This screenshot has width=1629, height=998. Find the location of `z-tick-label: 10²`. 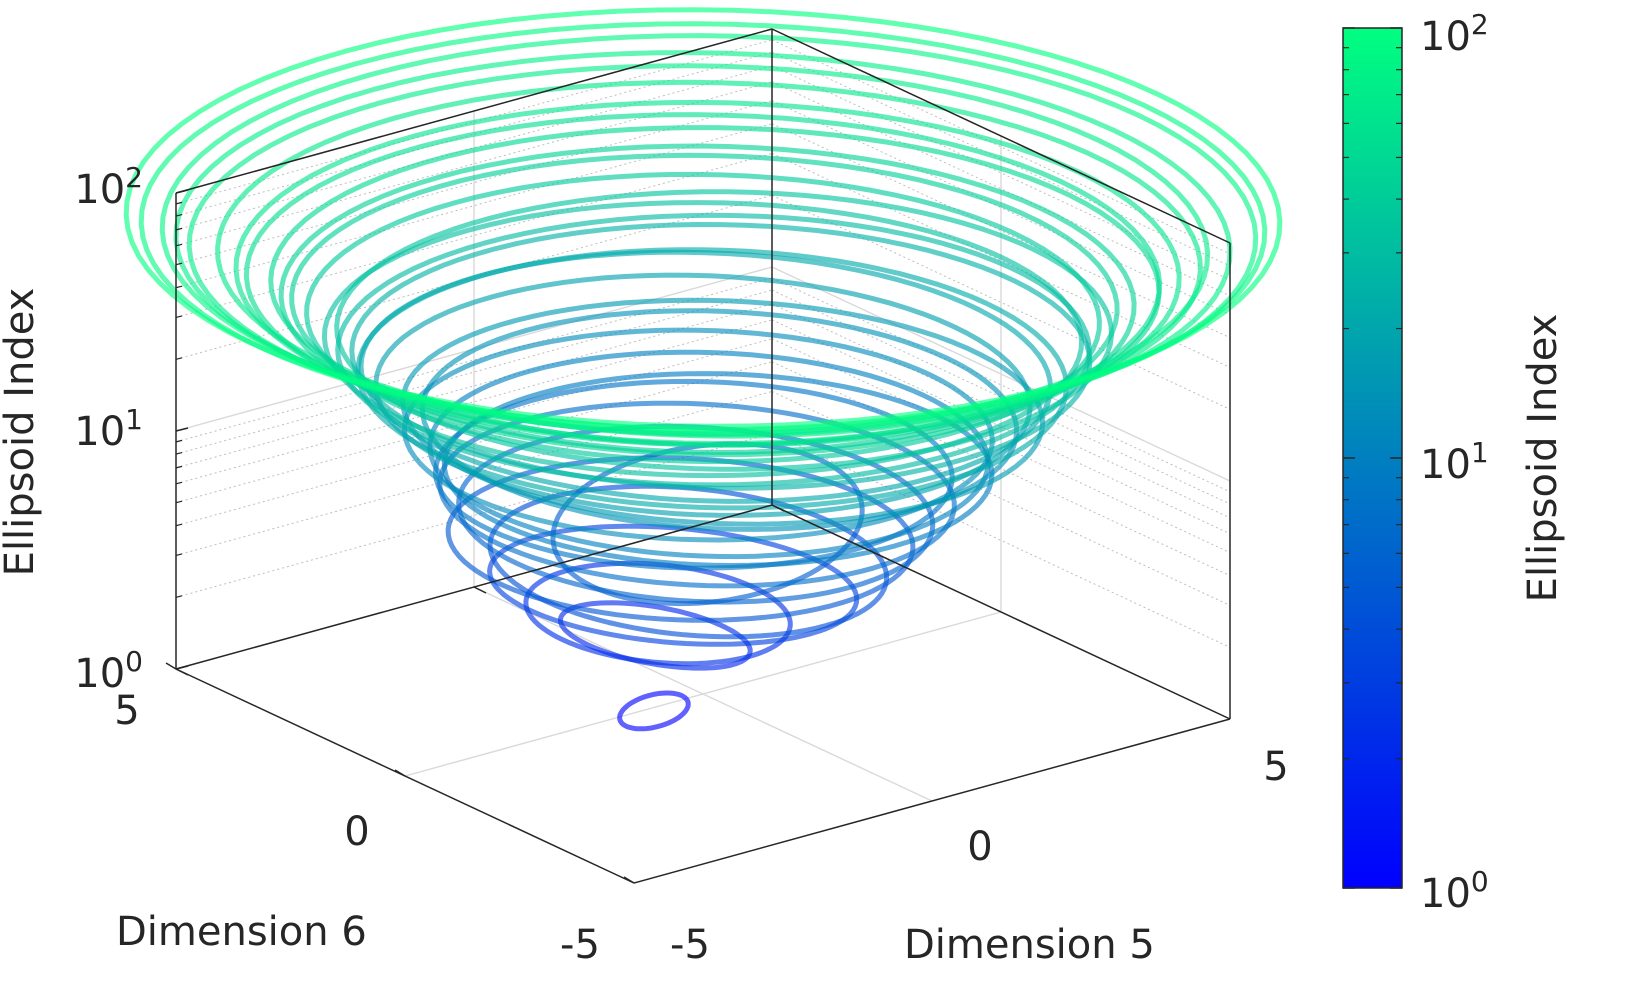

z-tick-label: 10² is located at coordinates (108, 187).